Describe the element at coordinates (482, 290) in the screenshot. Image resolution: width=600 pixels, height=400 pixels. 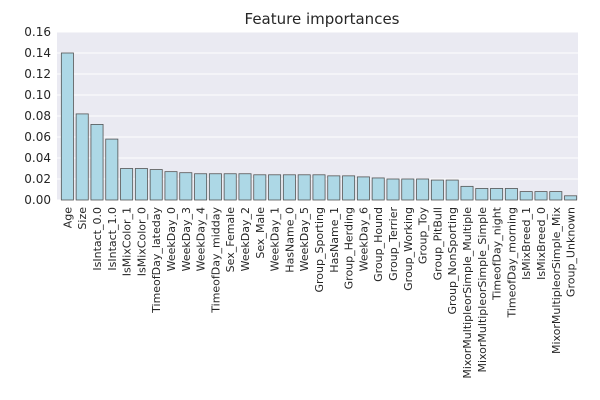
I see `x-tick-label: MixorMultipleorSimple_Simple` at that location.